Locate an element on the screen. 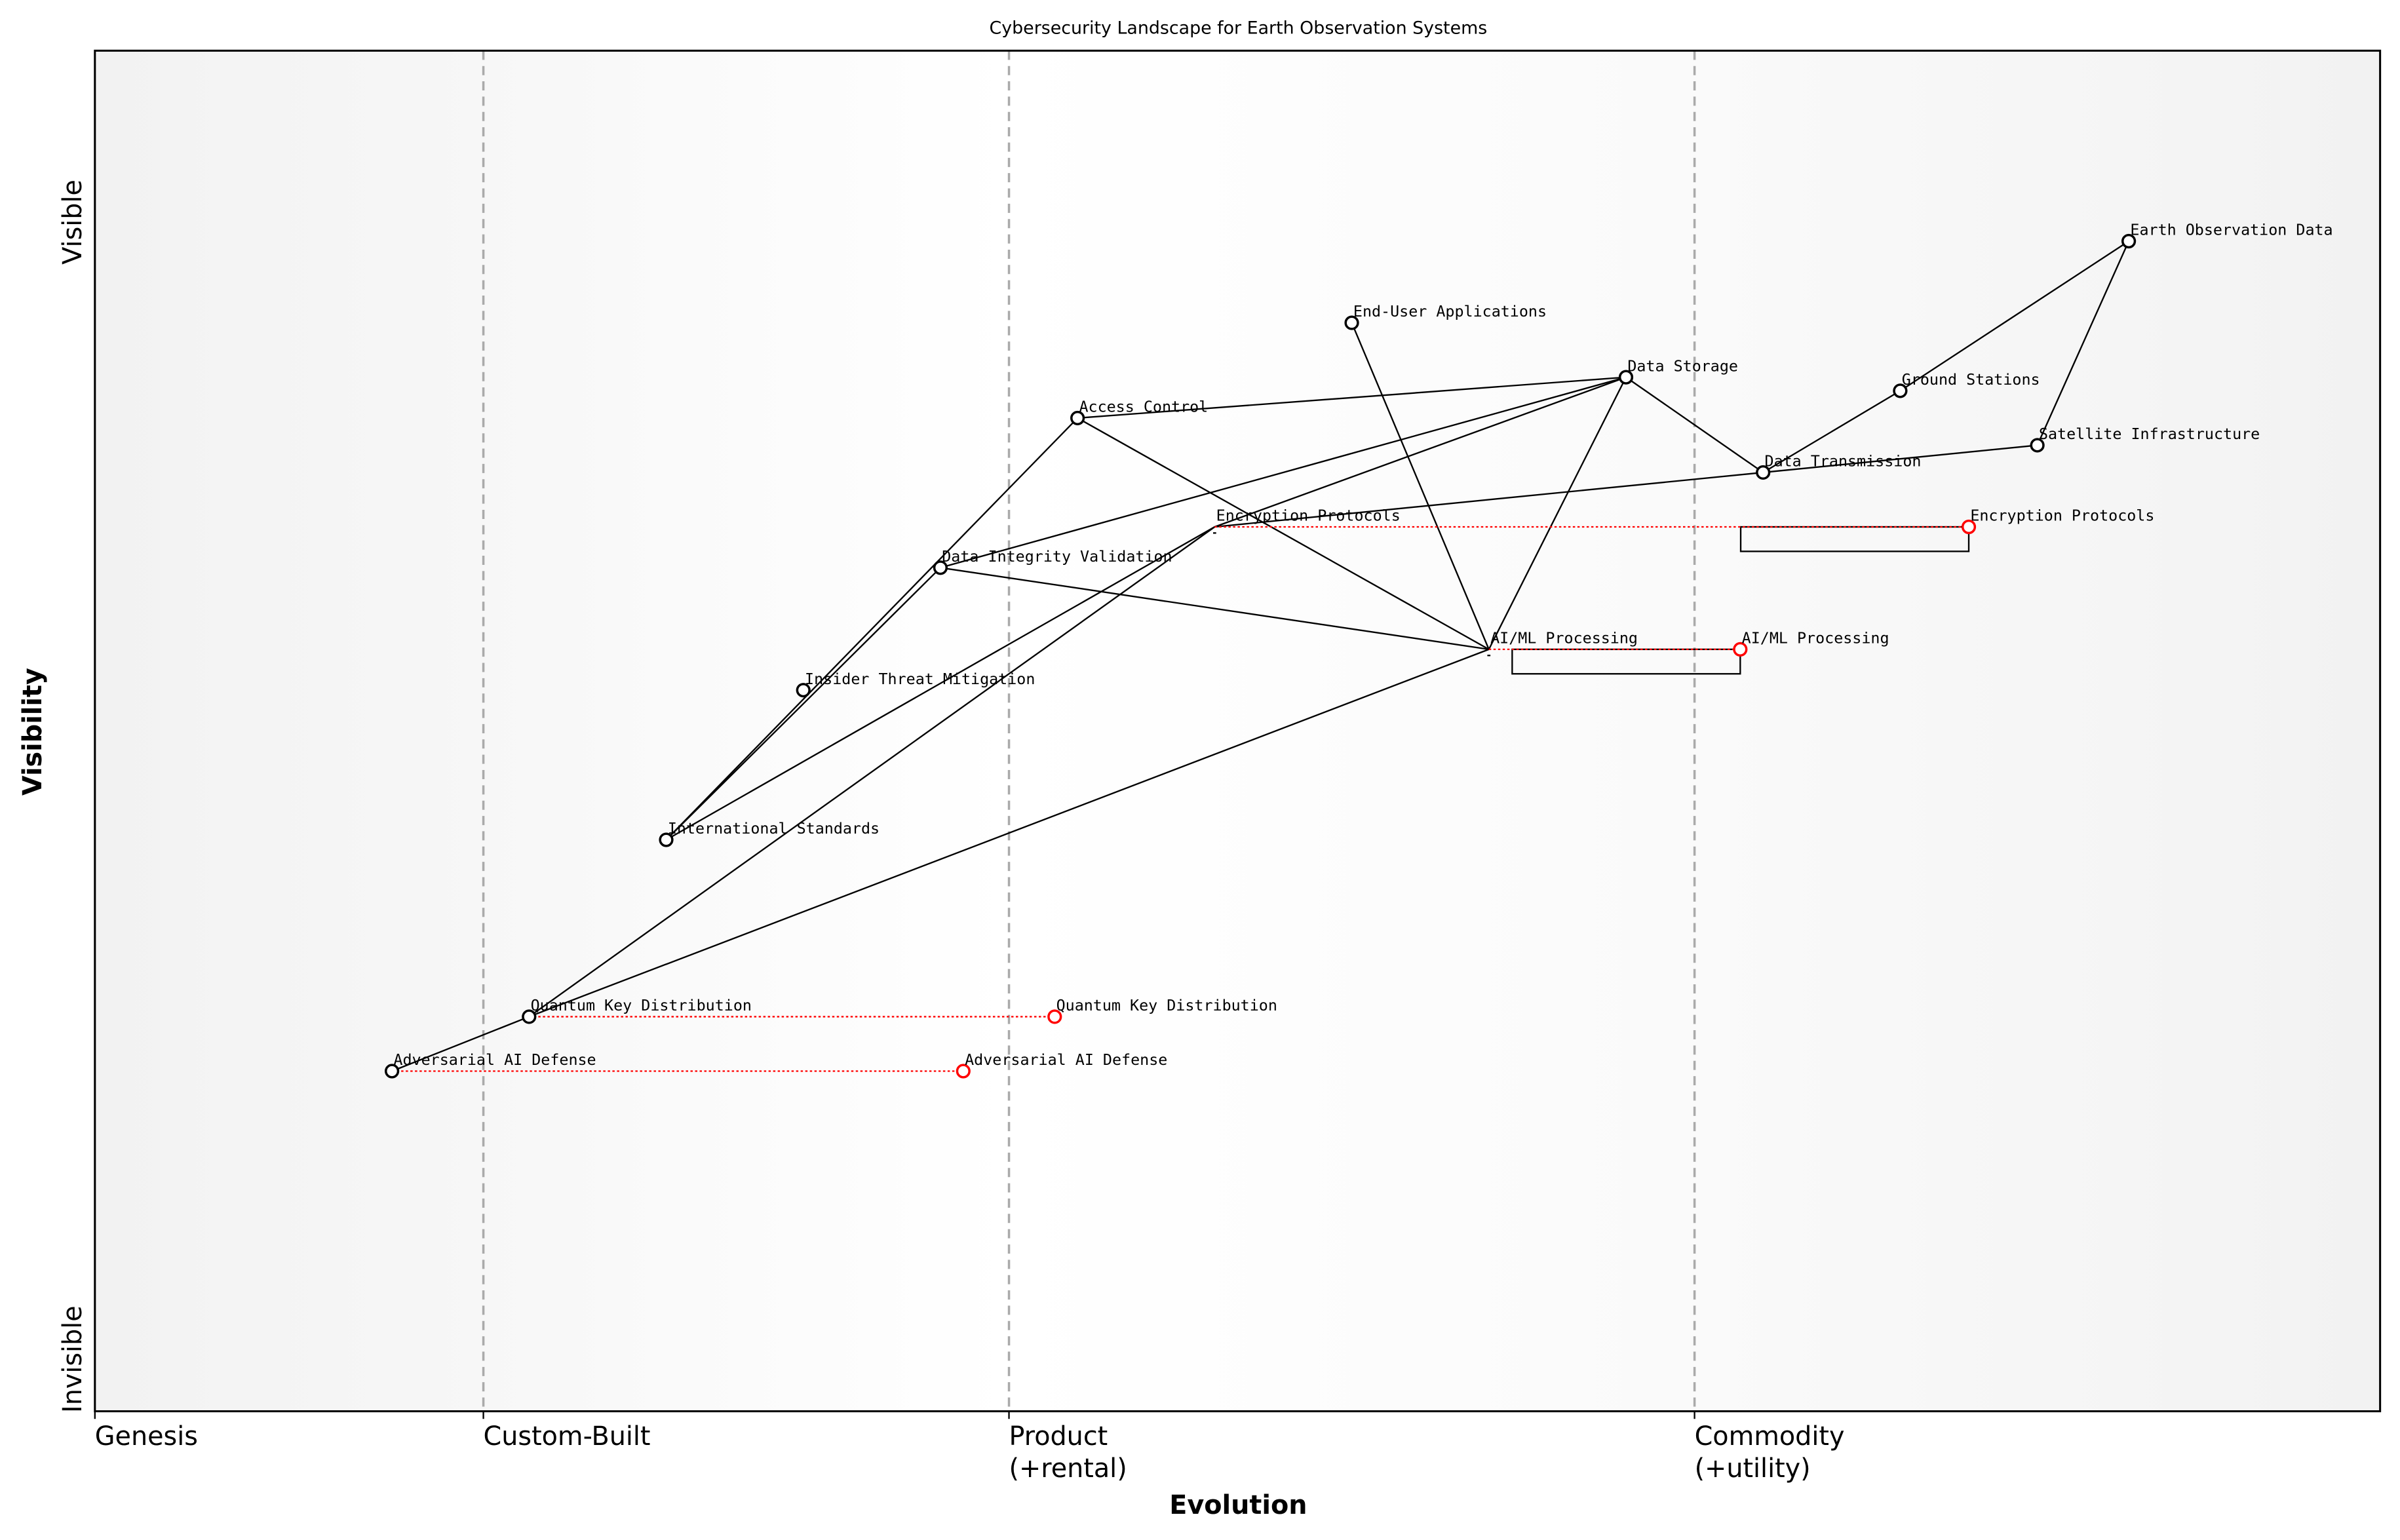  component-label: Encryption Protocols is located at coordinates (1308, 516).